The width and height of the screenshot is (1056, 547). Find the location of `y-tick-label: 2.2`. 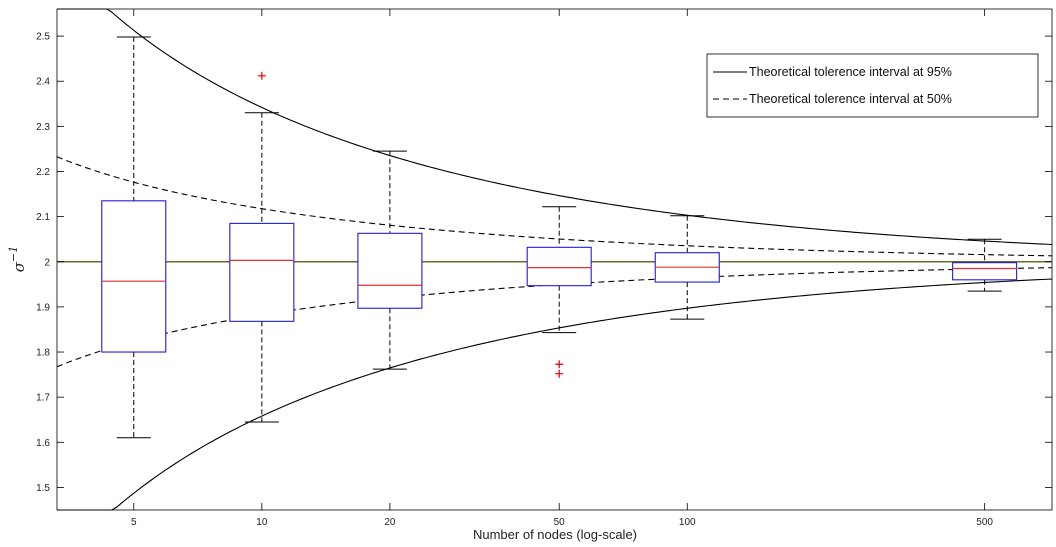

y-tick-label: 2.2 is located at coordinates (43, 172).